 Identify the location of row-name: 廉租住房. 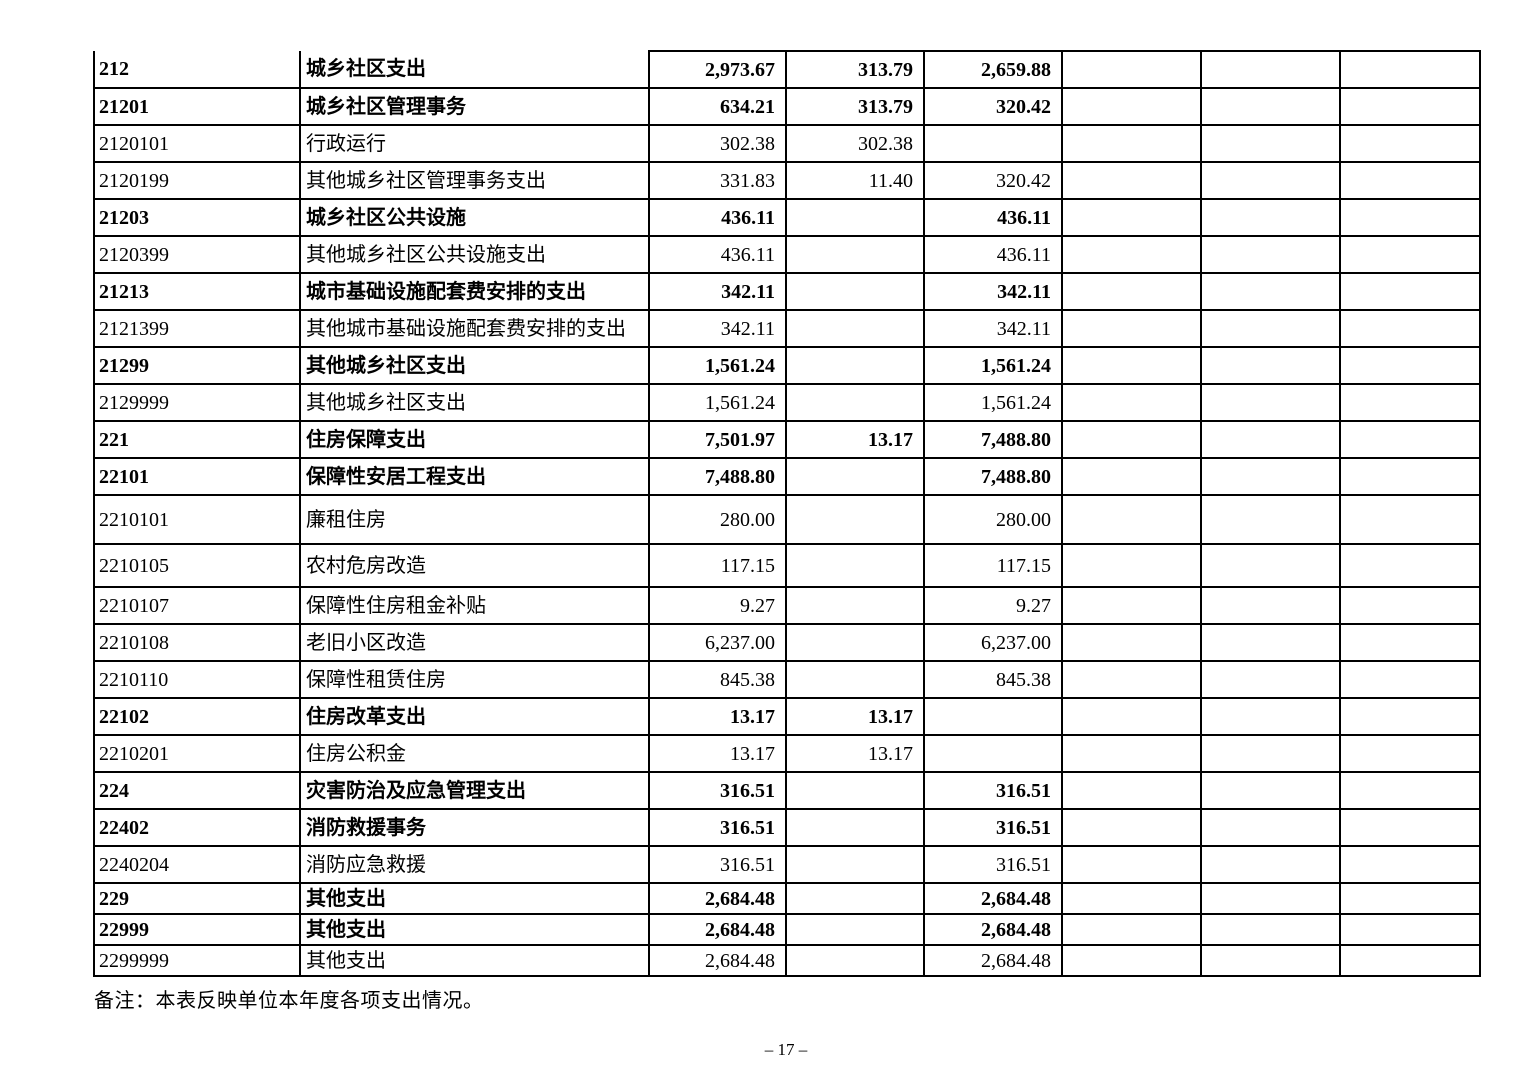
(474, 519).